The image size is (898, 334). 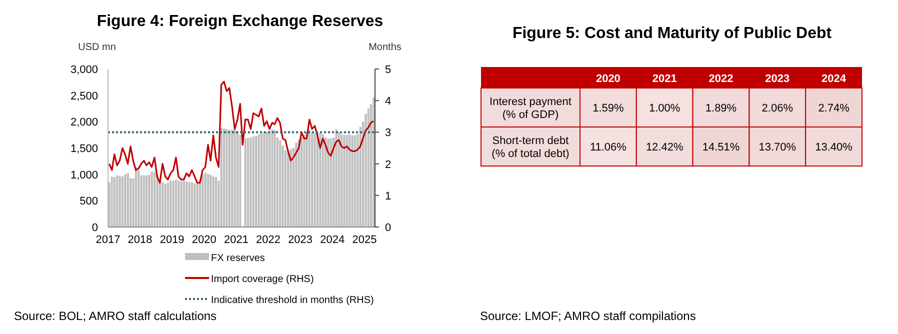 I want to click on x-tick-label: 2019, so click(x=172, y=240).